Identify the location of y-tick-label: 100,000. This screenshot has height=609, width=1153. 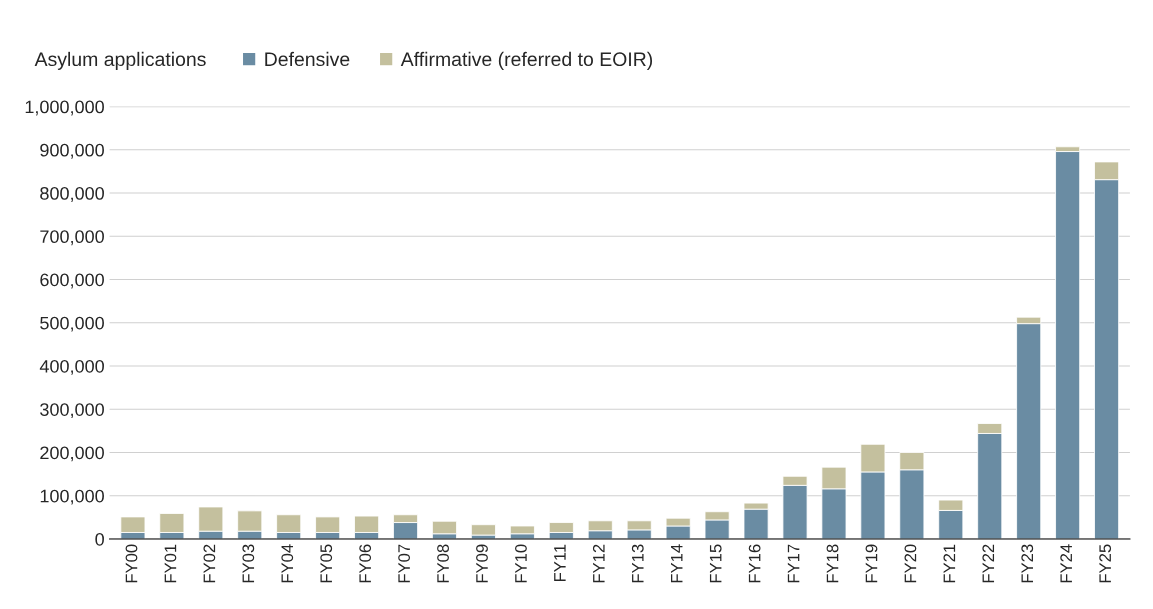
(72, 497).